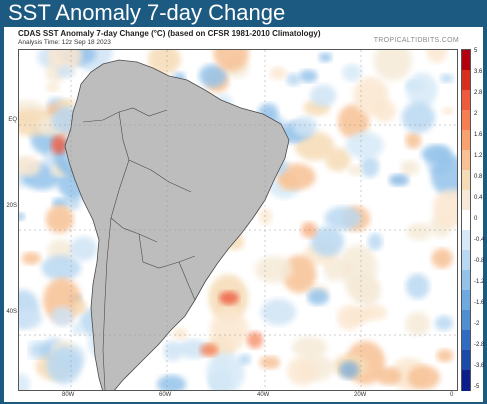 The height and width of the screenshot is (404, 487). What do you see at coordinates (360, 395) in the screenshot?
I see `lon-label-20w: 20W` at bounding box center [360, 395].